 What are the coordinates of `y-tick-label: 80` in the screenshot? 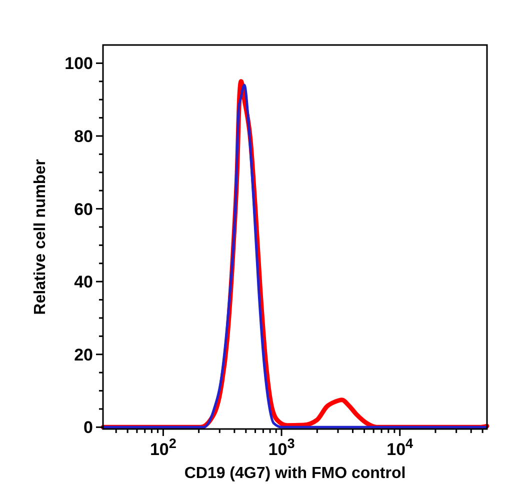 It's located at (83, 136).